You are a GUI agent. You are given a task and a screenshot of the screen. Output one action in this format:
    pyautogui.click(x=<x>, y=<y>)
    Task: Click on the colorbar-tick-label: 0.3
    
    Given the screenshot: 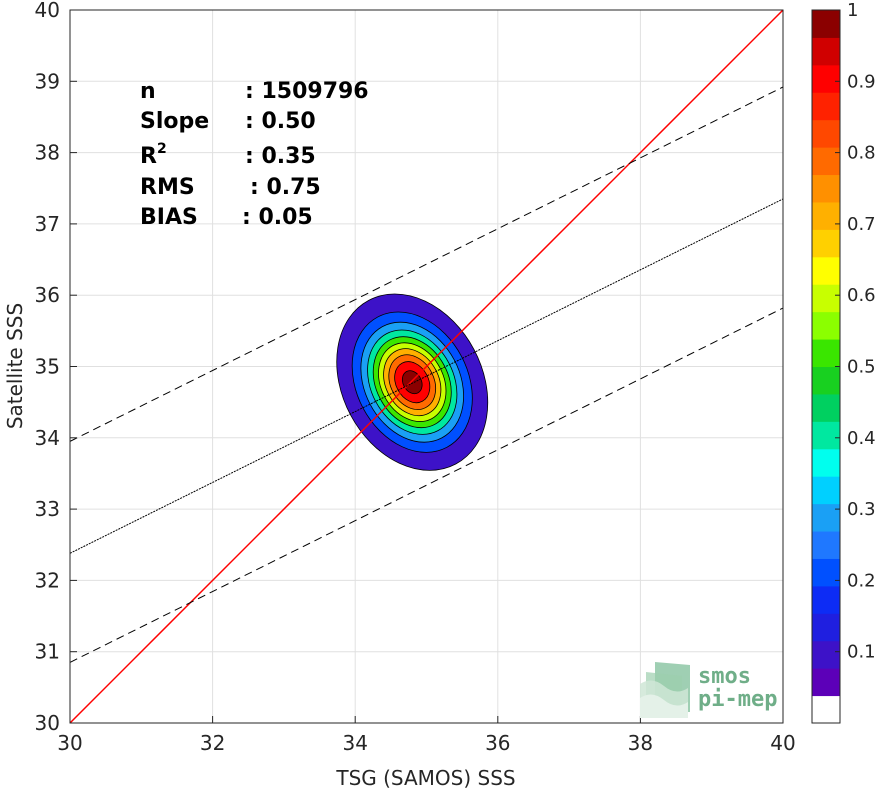 What is the action you would take?
    pyautogui.click(x=861, y=509)
    